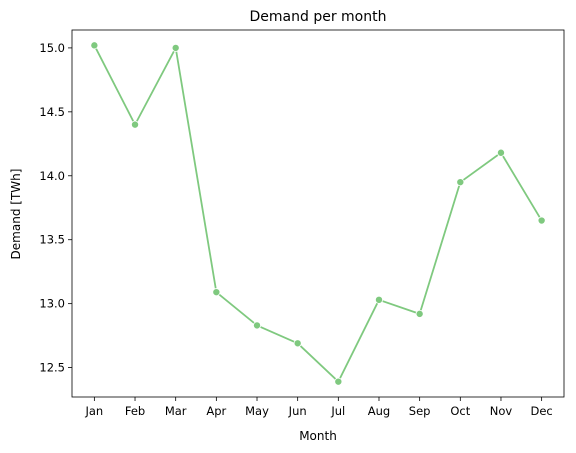 The width and height of the screenshot is (576, 453). What do you see at coordinates (297, 411) in the screenshot?
I see `x-tick-label: Jun` at bounding box center [297, 411].